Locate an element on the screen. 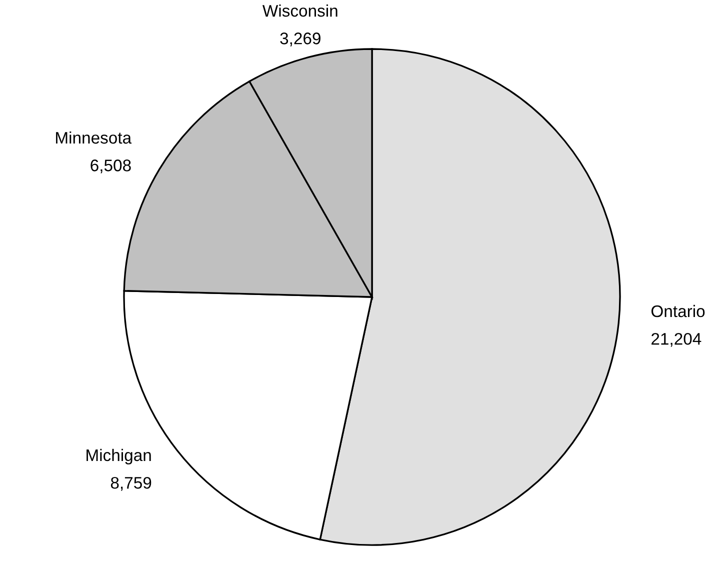 The image size is (727, 571). data-label: 6,508 is located at coordinates (110, 167).